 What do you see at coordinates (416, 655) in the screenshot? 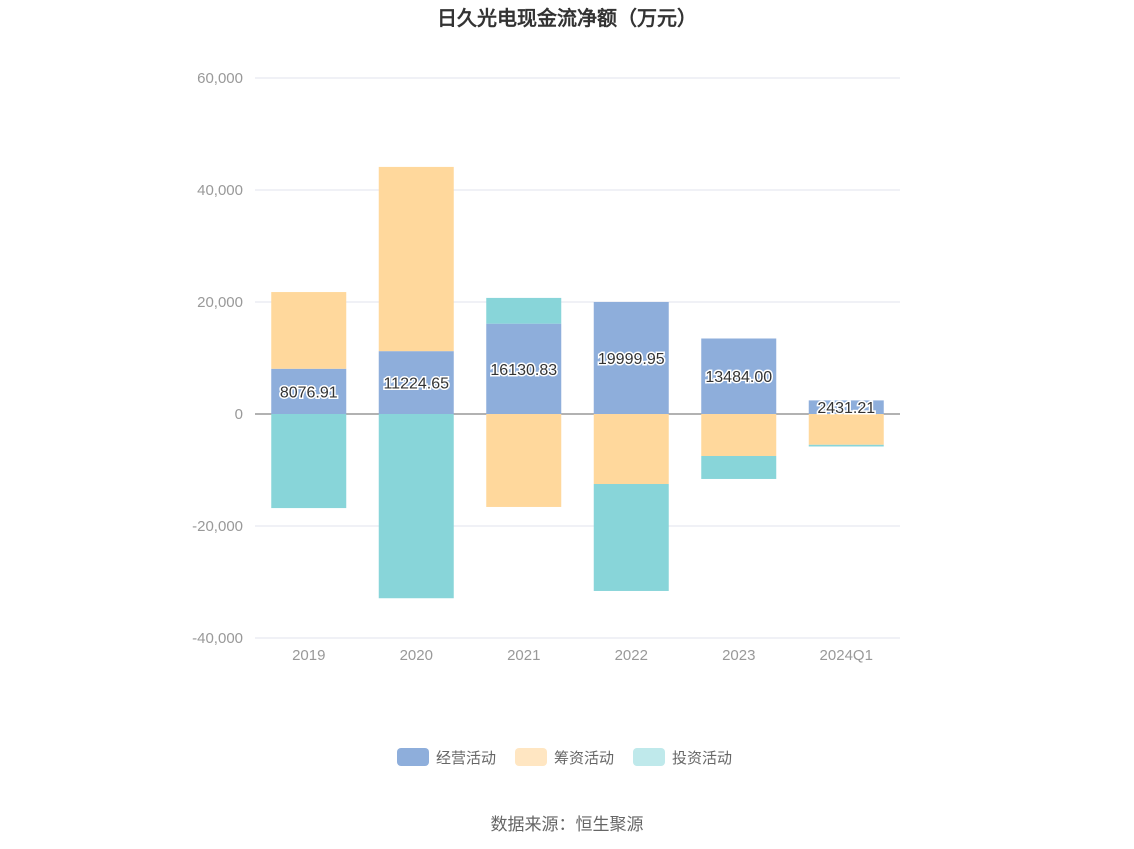
I see `x-tick-label: 2020` at bounding box center [416, 655].